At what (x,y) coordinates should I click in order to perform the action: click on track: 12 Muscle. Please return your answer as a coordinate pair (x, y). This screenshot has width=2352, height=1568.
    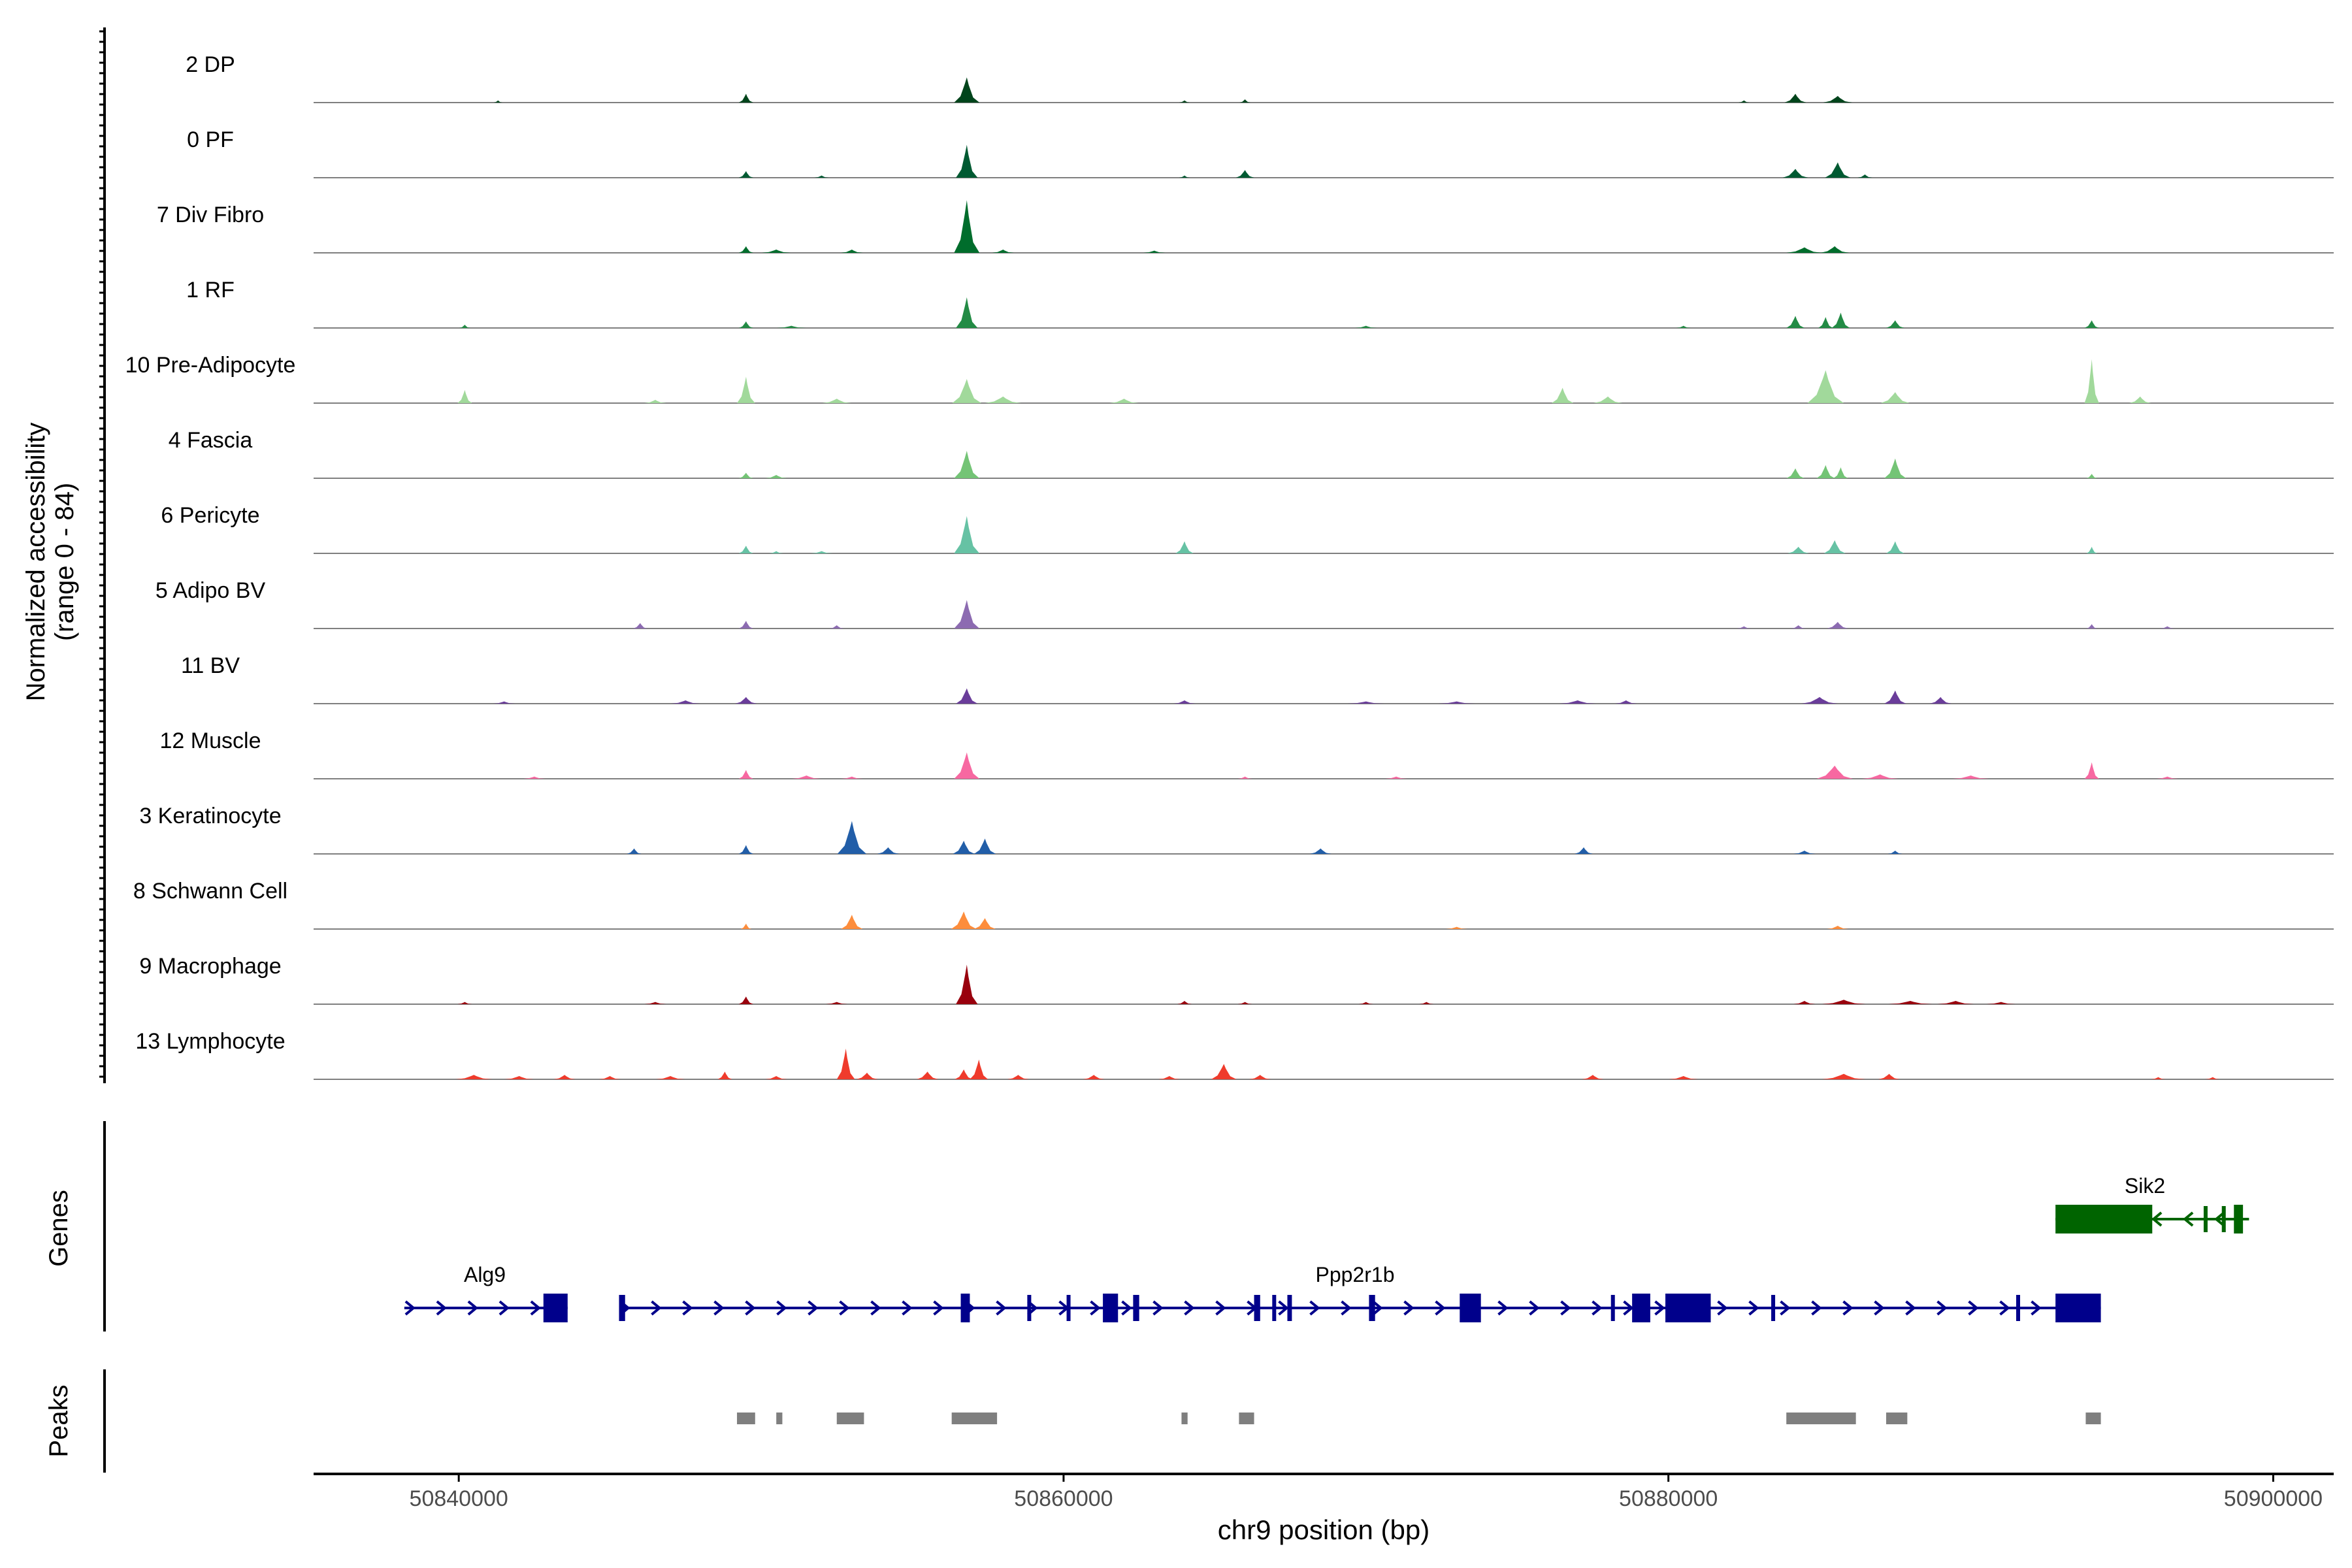
    Looking at the image, I should click on (1247, 753).